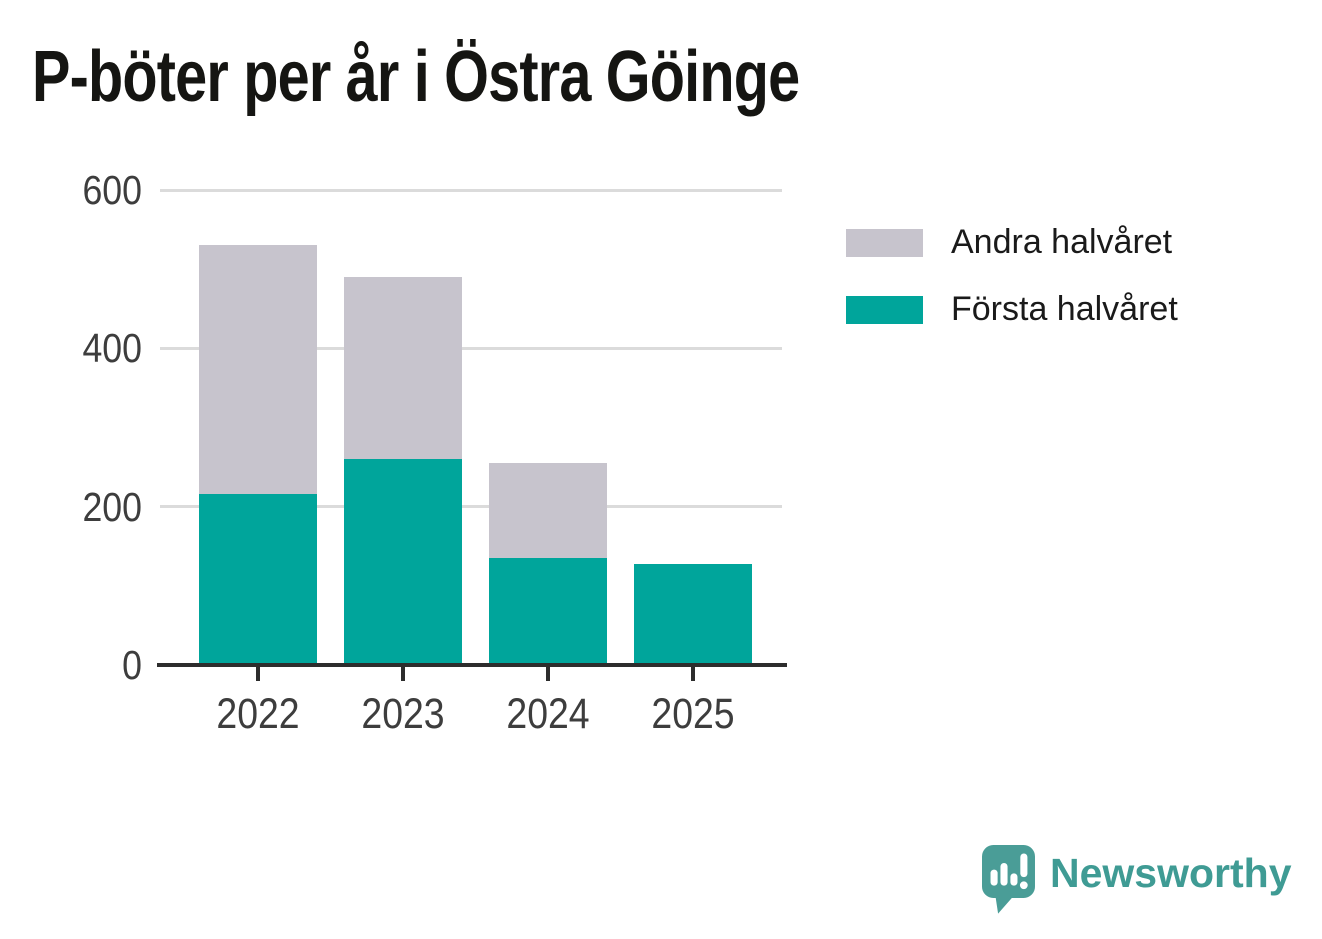  Describe the element at coordinates (1064, 309) in the screenshot. I see `legend-label-forsta-halvaret: Första halvåret` at that location.